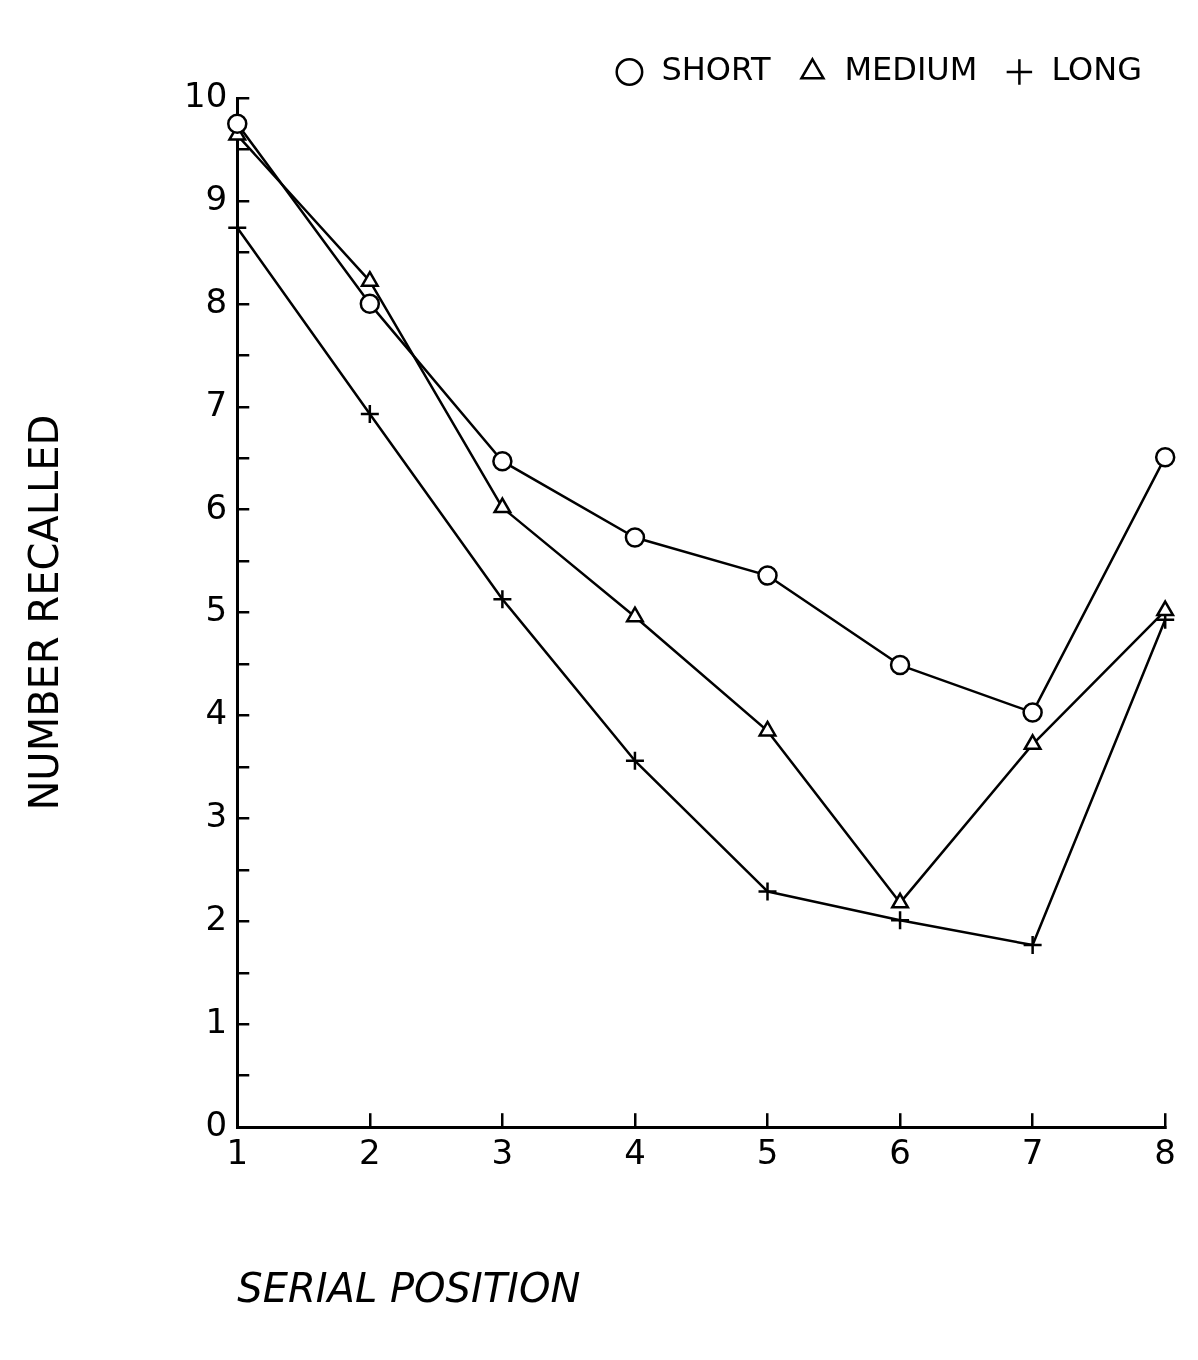 The height and width of the screenshot is (1360, 1198). What do you see at coordinates (216, 403) in the screenshot?
I see `y-tick-label: 7` at bounding box center [216, 403].